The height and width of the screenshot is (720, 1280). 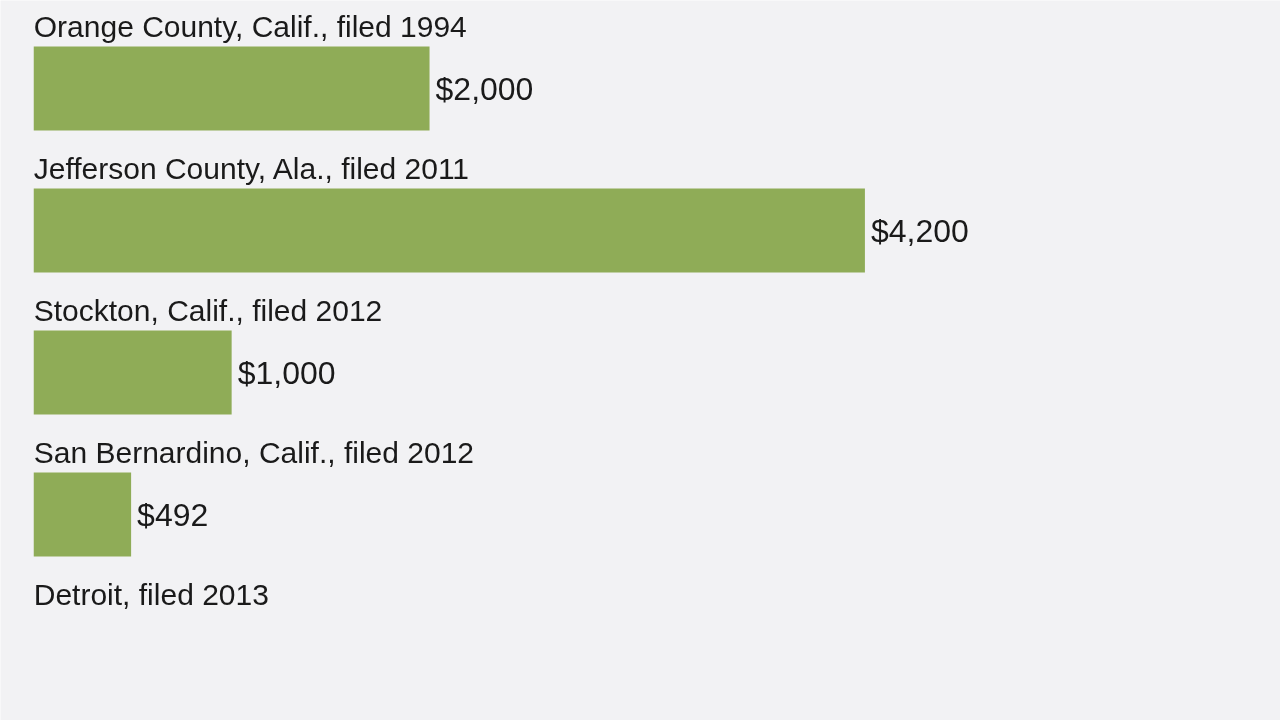 I want to click on y-tick-label: Orange County, Calif., filed 1994, so click(x=250, y=26).